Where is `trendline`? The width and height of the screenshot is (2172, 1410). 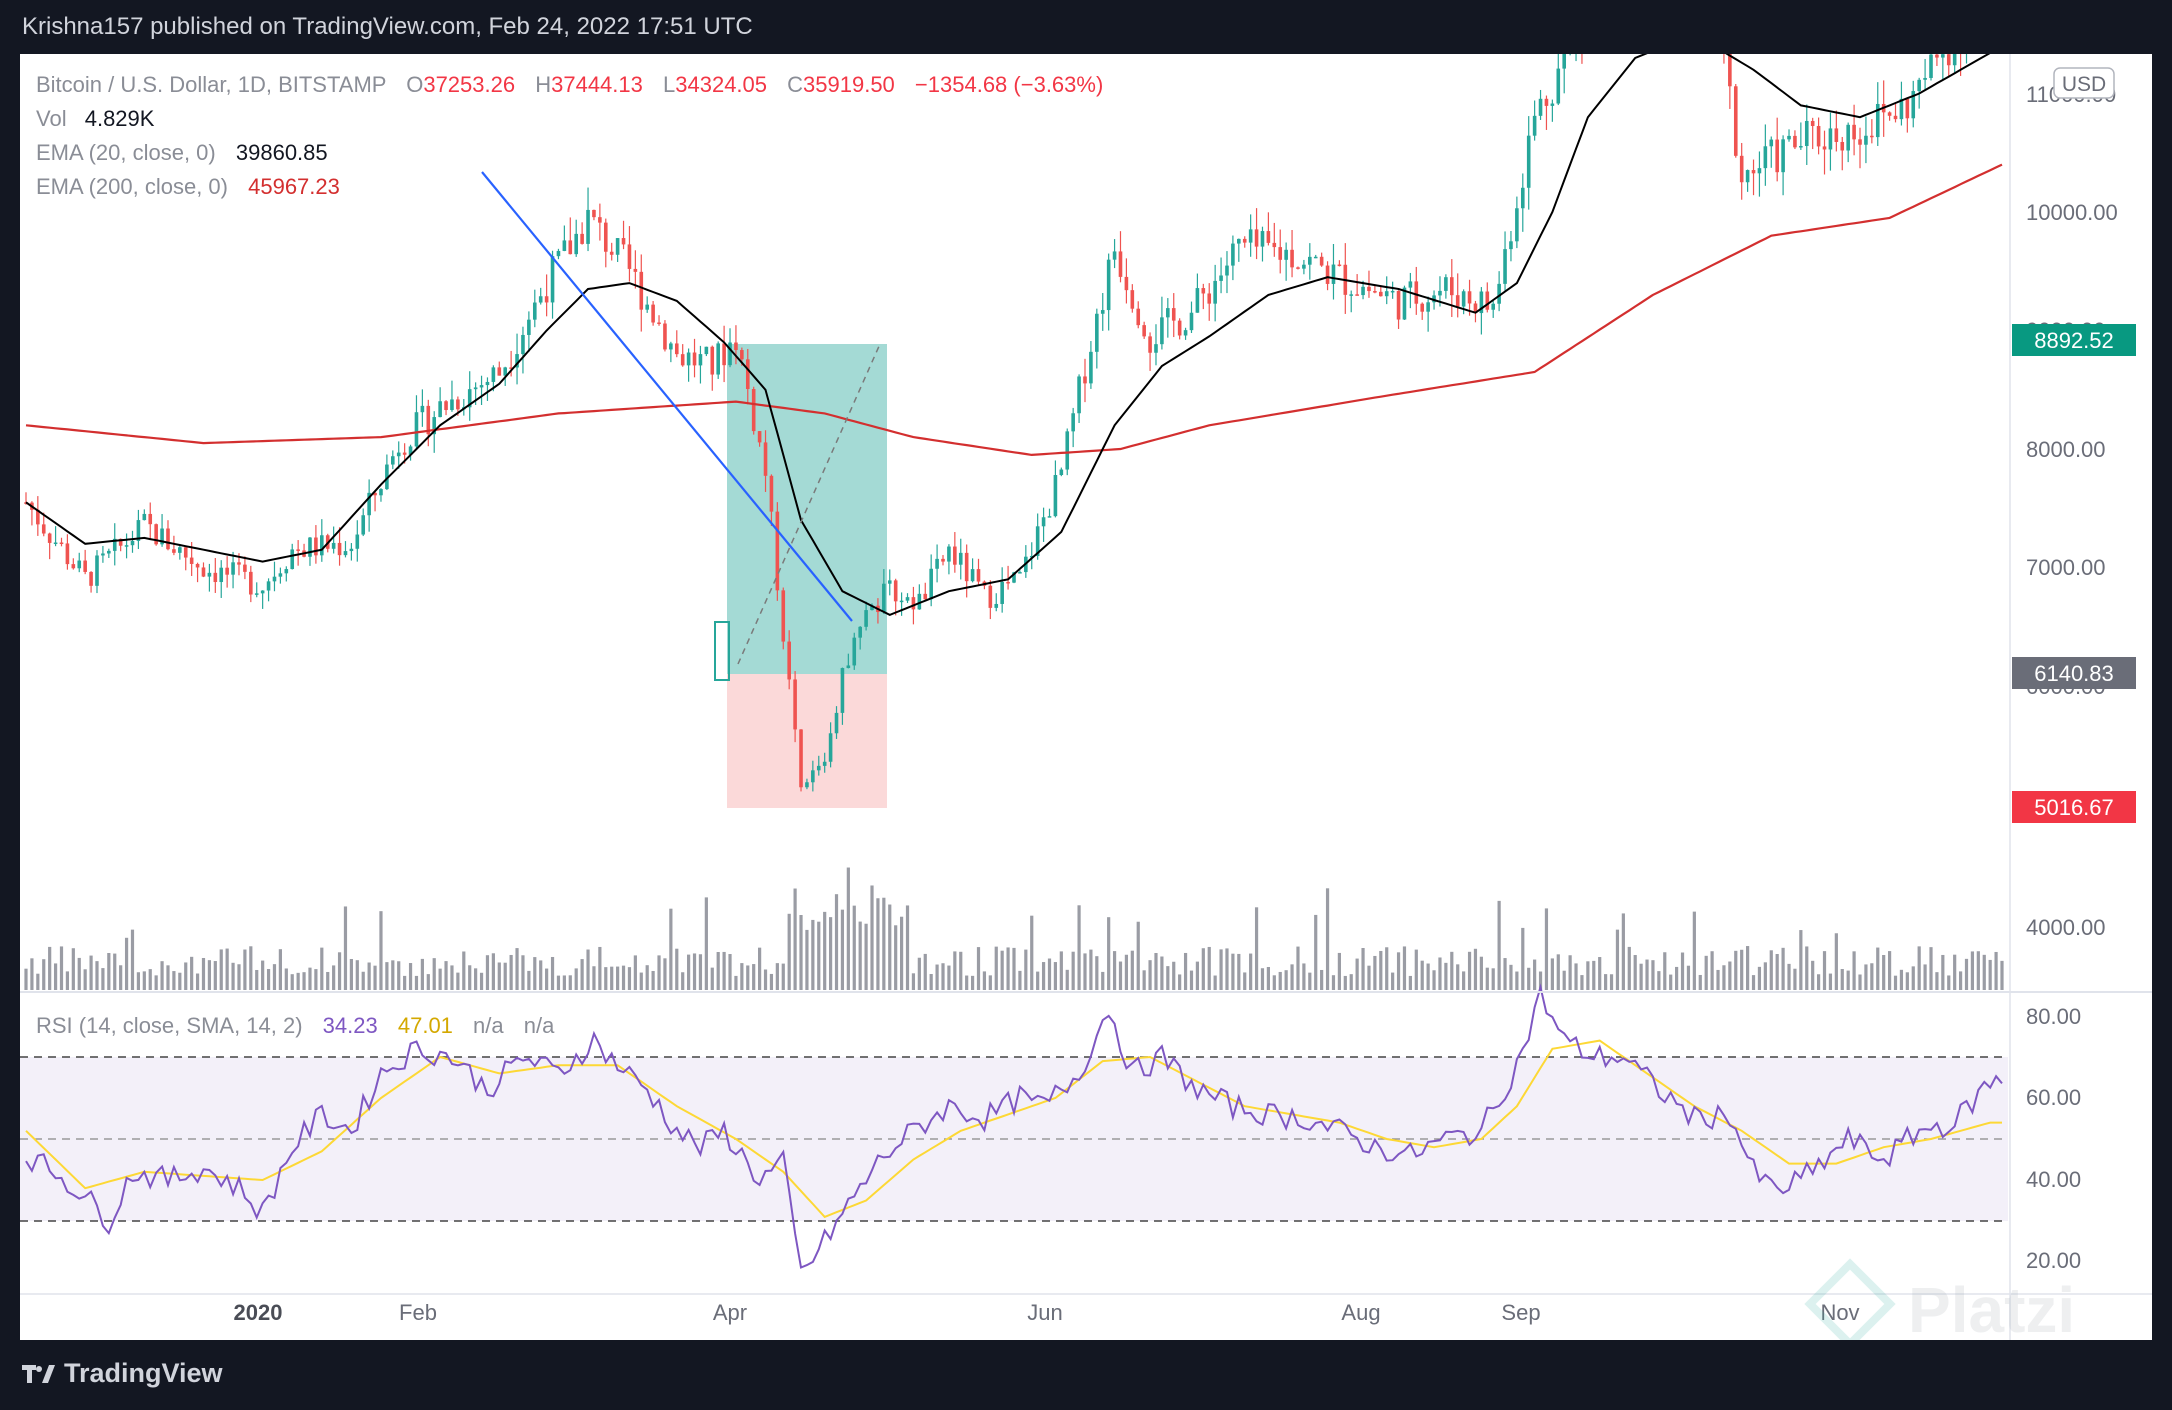 trendline is located at coordinates (667, 396).